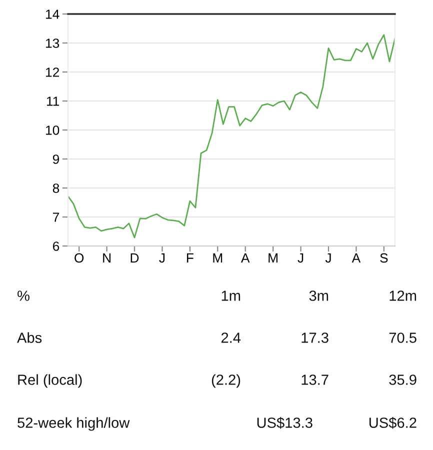 This screenshot has width=433, height=450. What do you see at coordinates (315, 337) in the screenshot?
I see `text: 17.3` at bounding box center [315, 337].